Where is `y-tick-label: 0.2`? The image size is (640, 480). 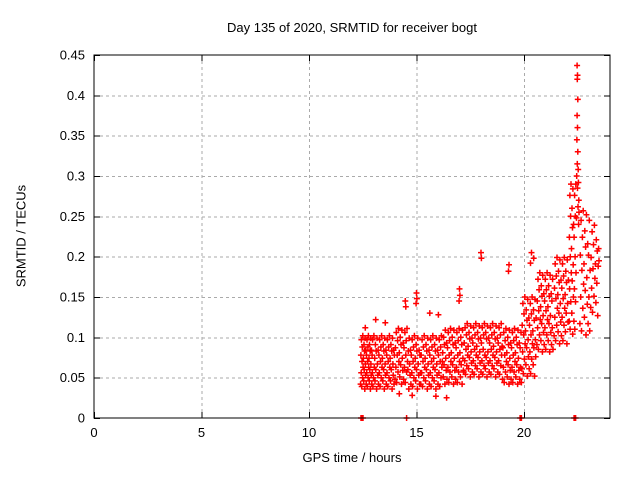
y-tick-label: 0.2 is located at coordinates (76, 256).